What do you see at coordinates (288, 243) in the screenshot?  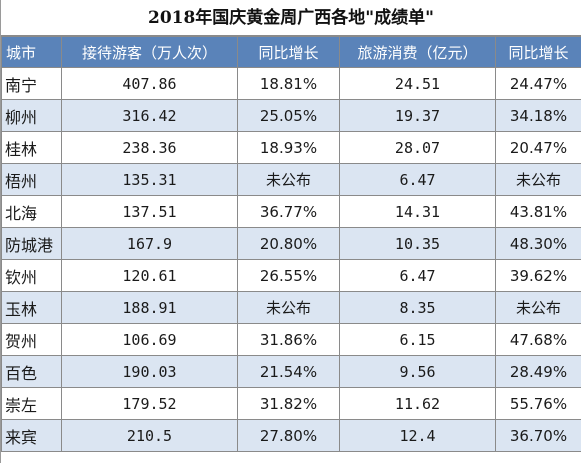 I see `visitors-growth-cell: 20.80%` at bounding box center [288, 243].